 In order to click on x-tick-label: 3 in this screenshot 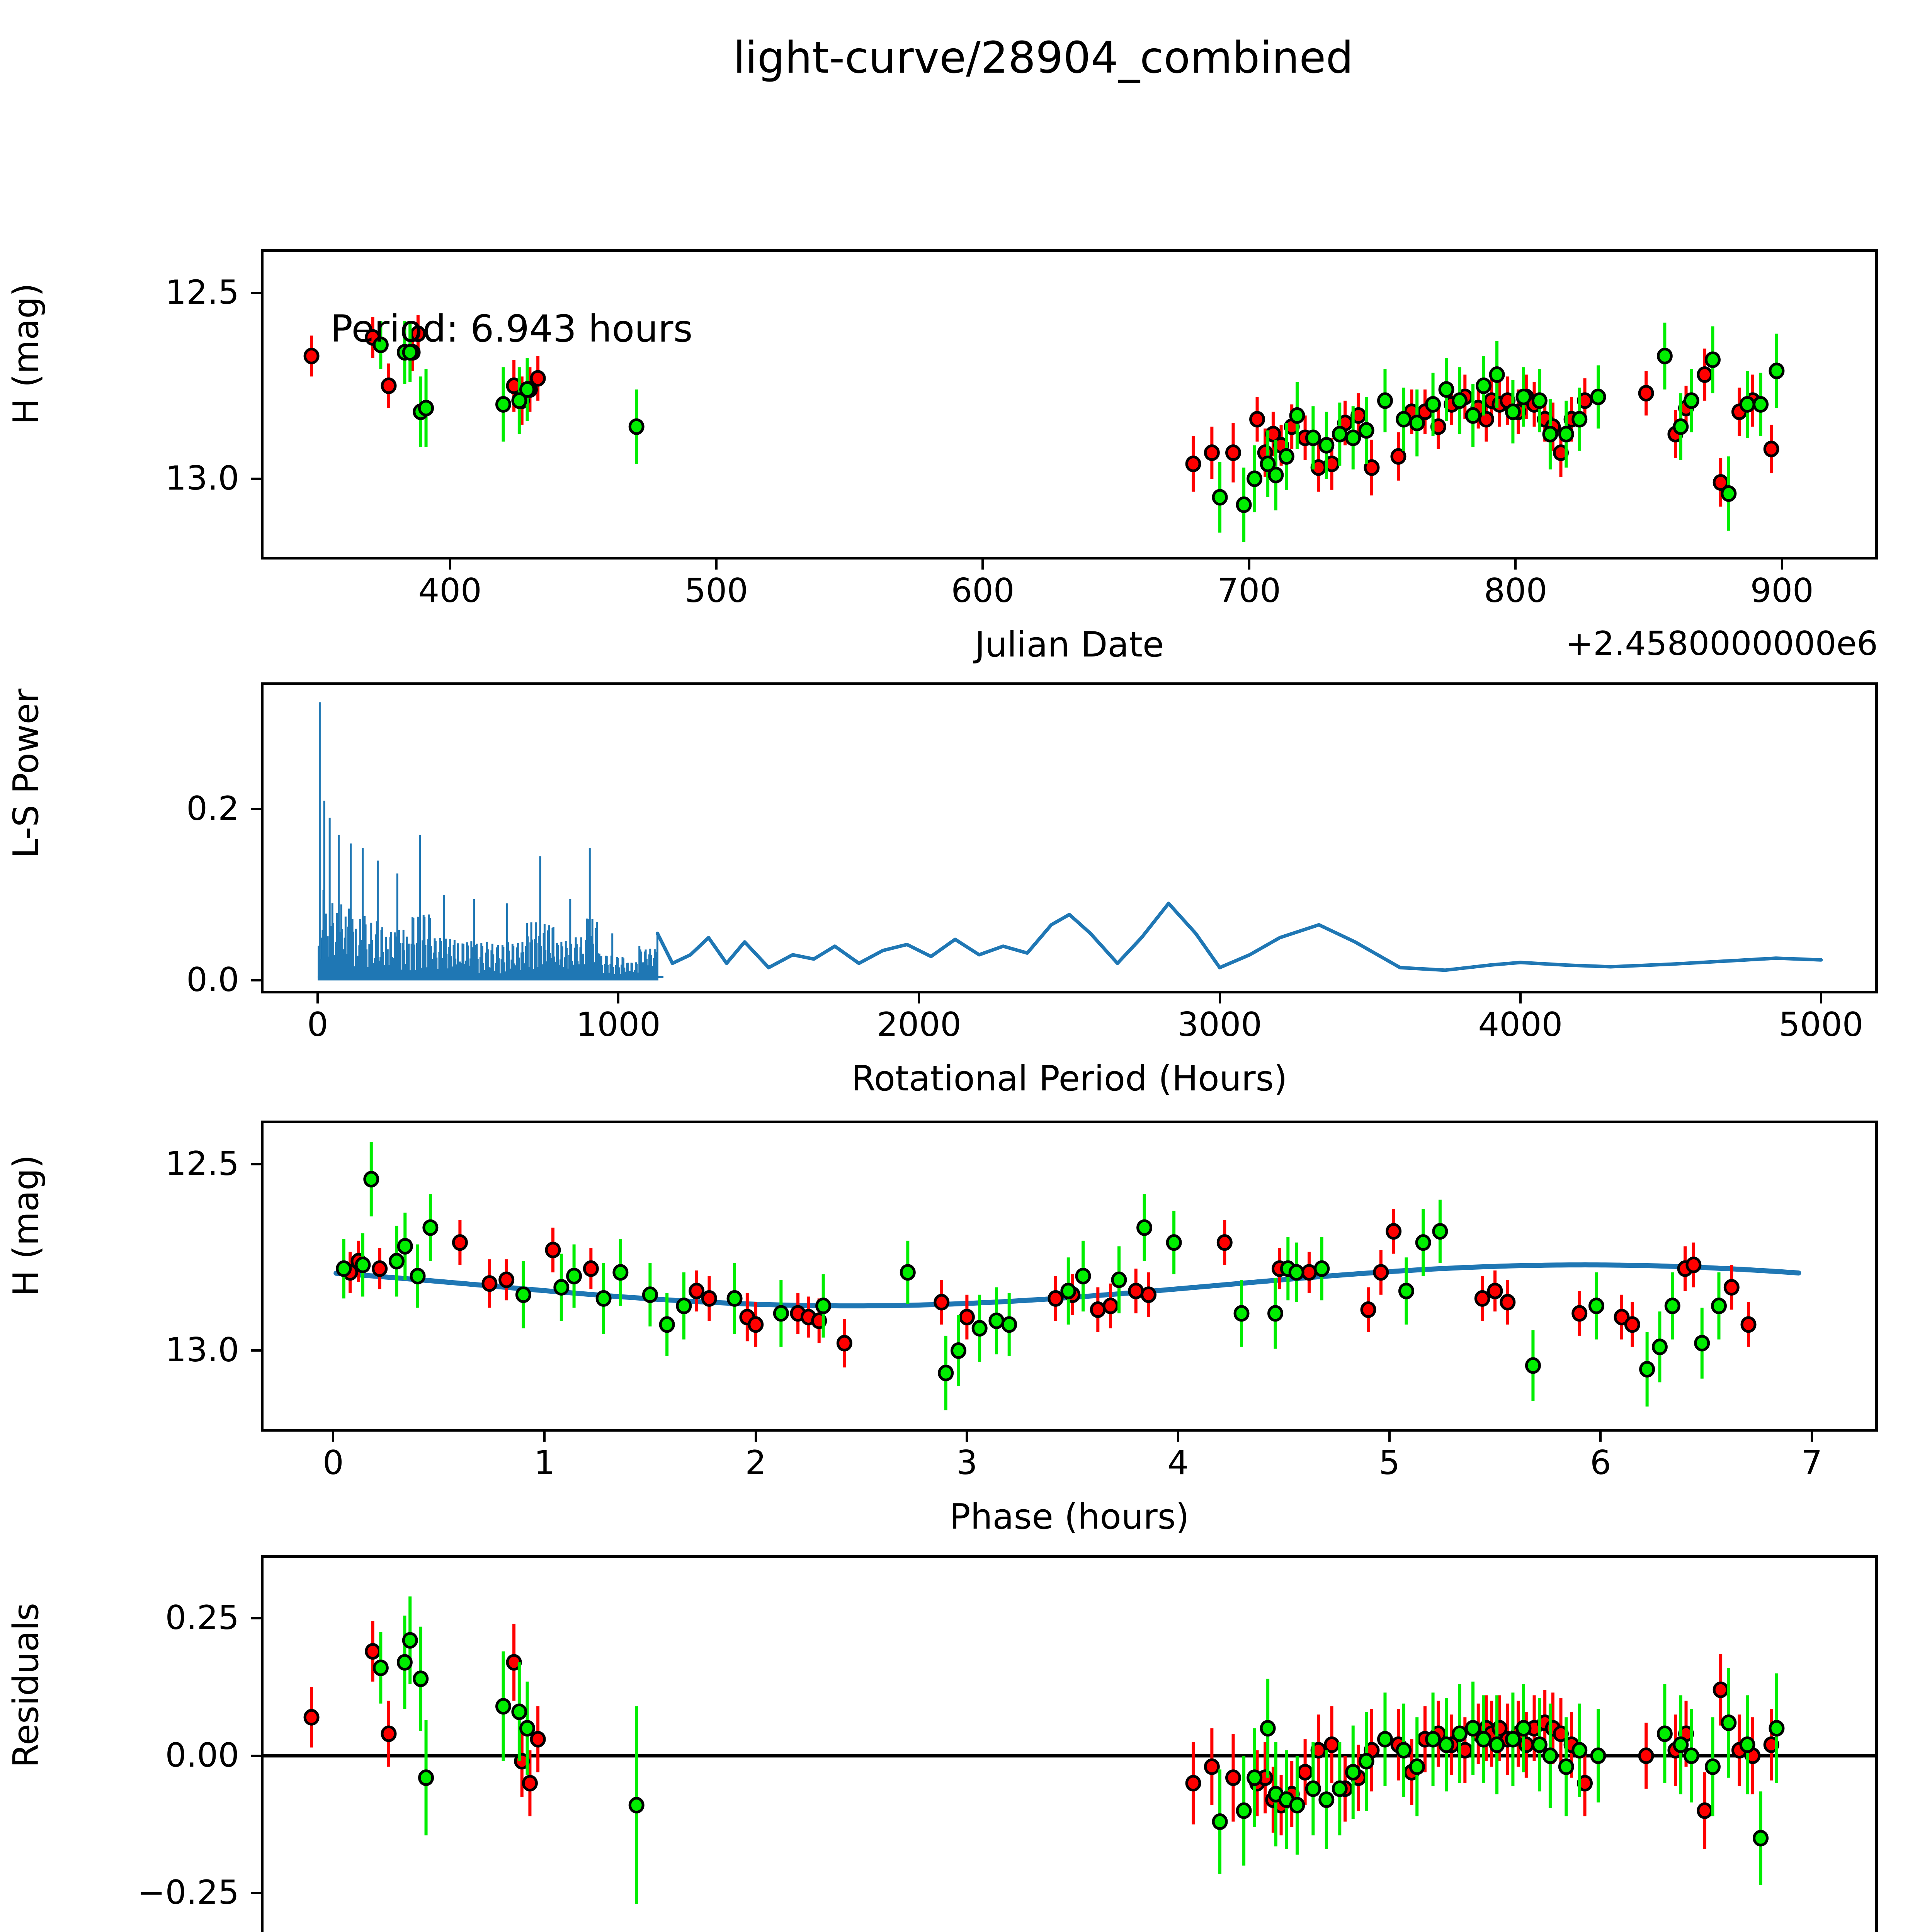, I will do `click(967, 1463)`.